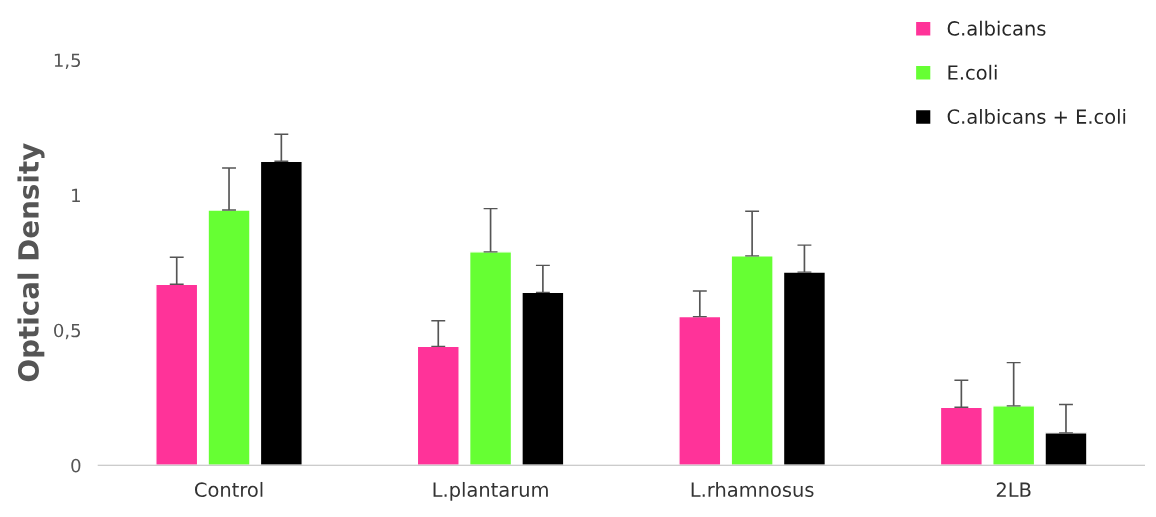 This screenshot has width=1156, height=517. Describe the element at coordinates (67, 61) in the screenshot. I see `y-tick-label: 1,5` at that location.